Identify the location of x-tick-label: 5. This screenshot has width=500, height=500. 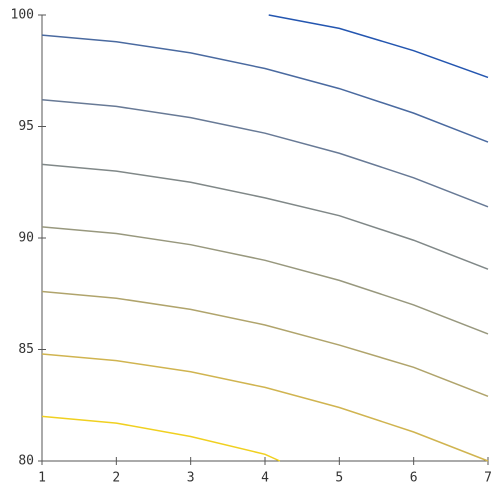
(339, 478).